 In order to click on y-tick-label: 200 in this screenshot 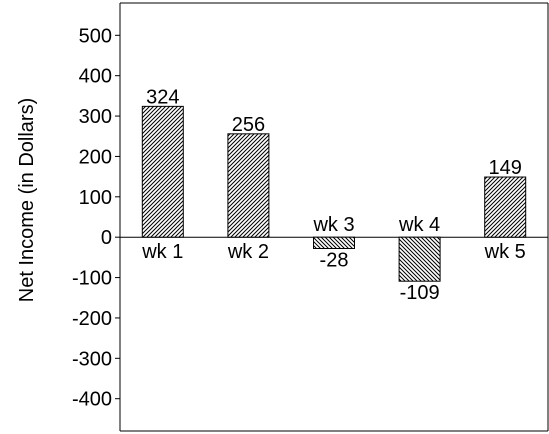, I will do `click(95, 157)`.